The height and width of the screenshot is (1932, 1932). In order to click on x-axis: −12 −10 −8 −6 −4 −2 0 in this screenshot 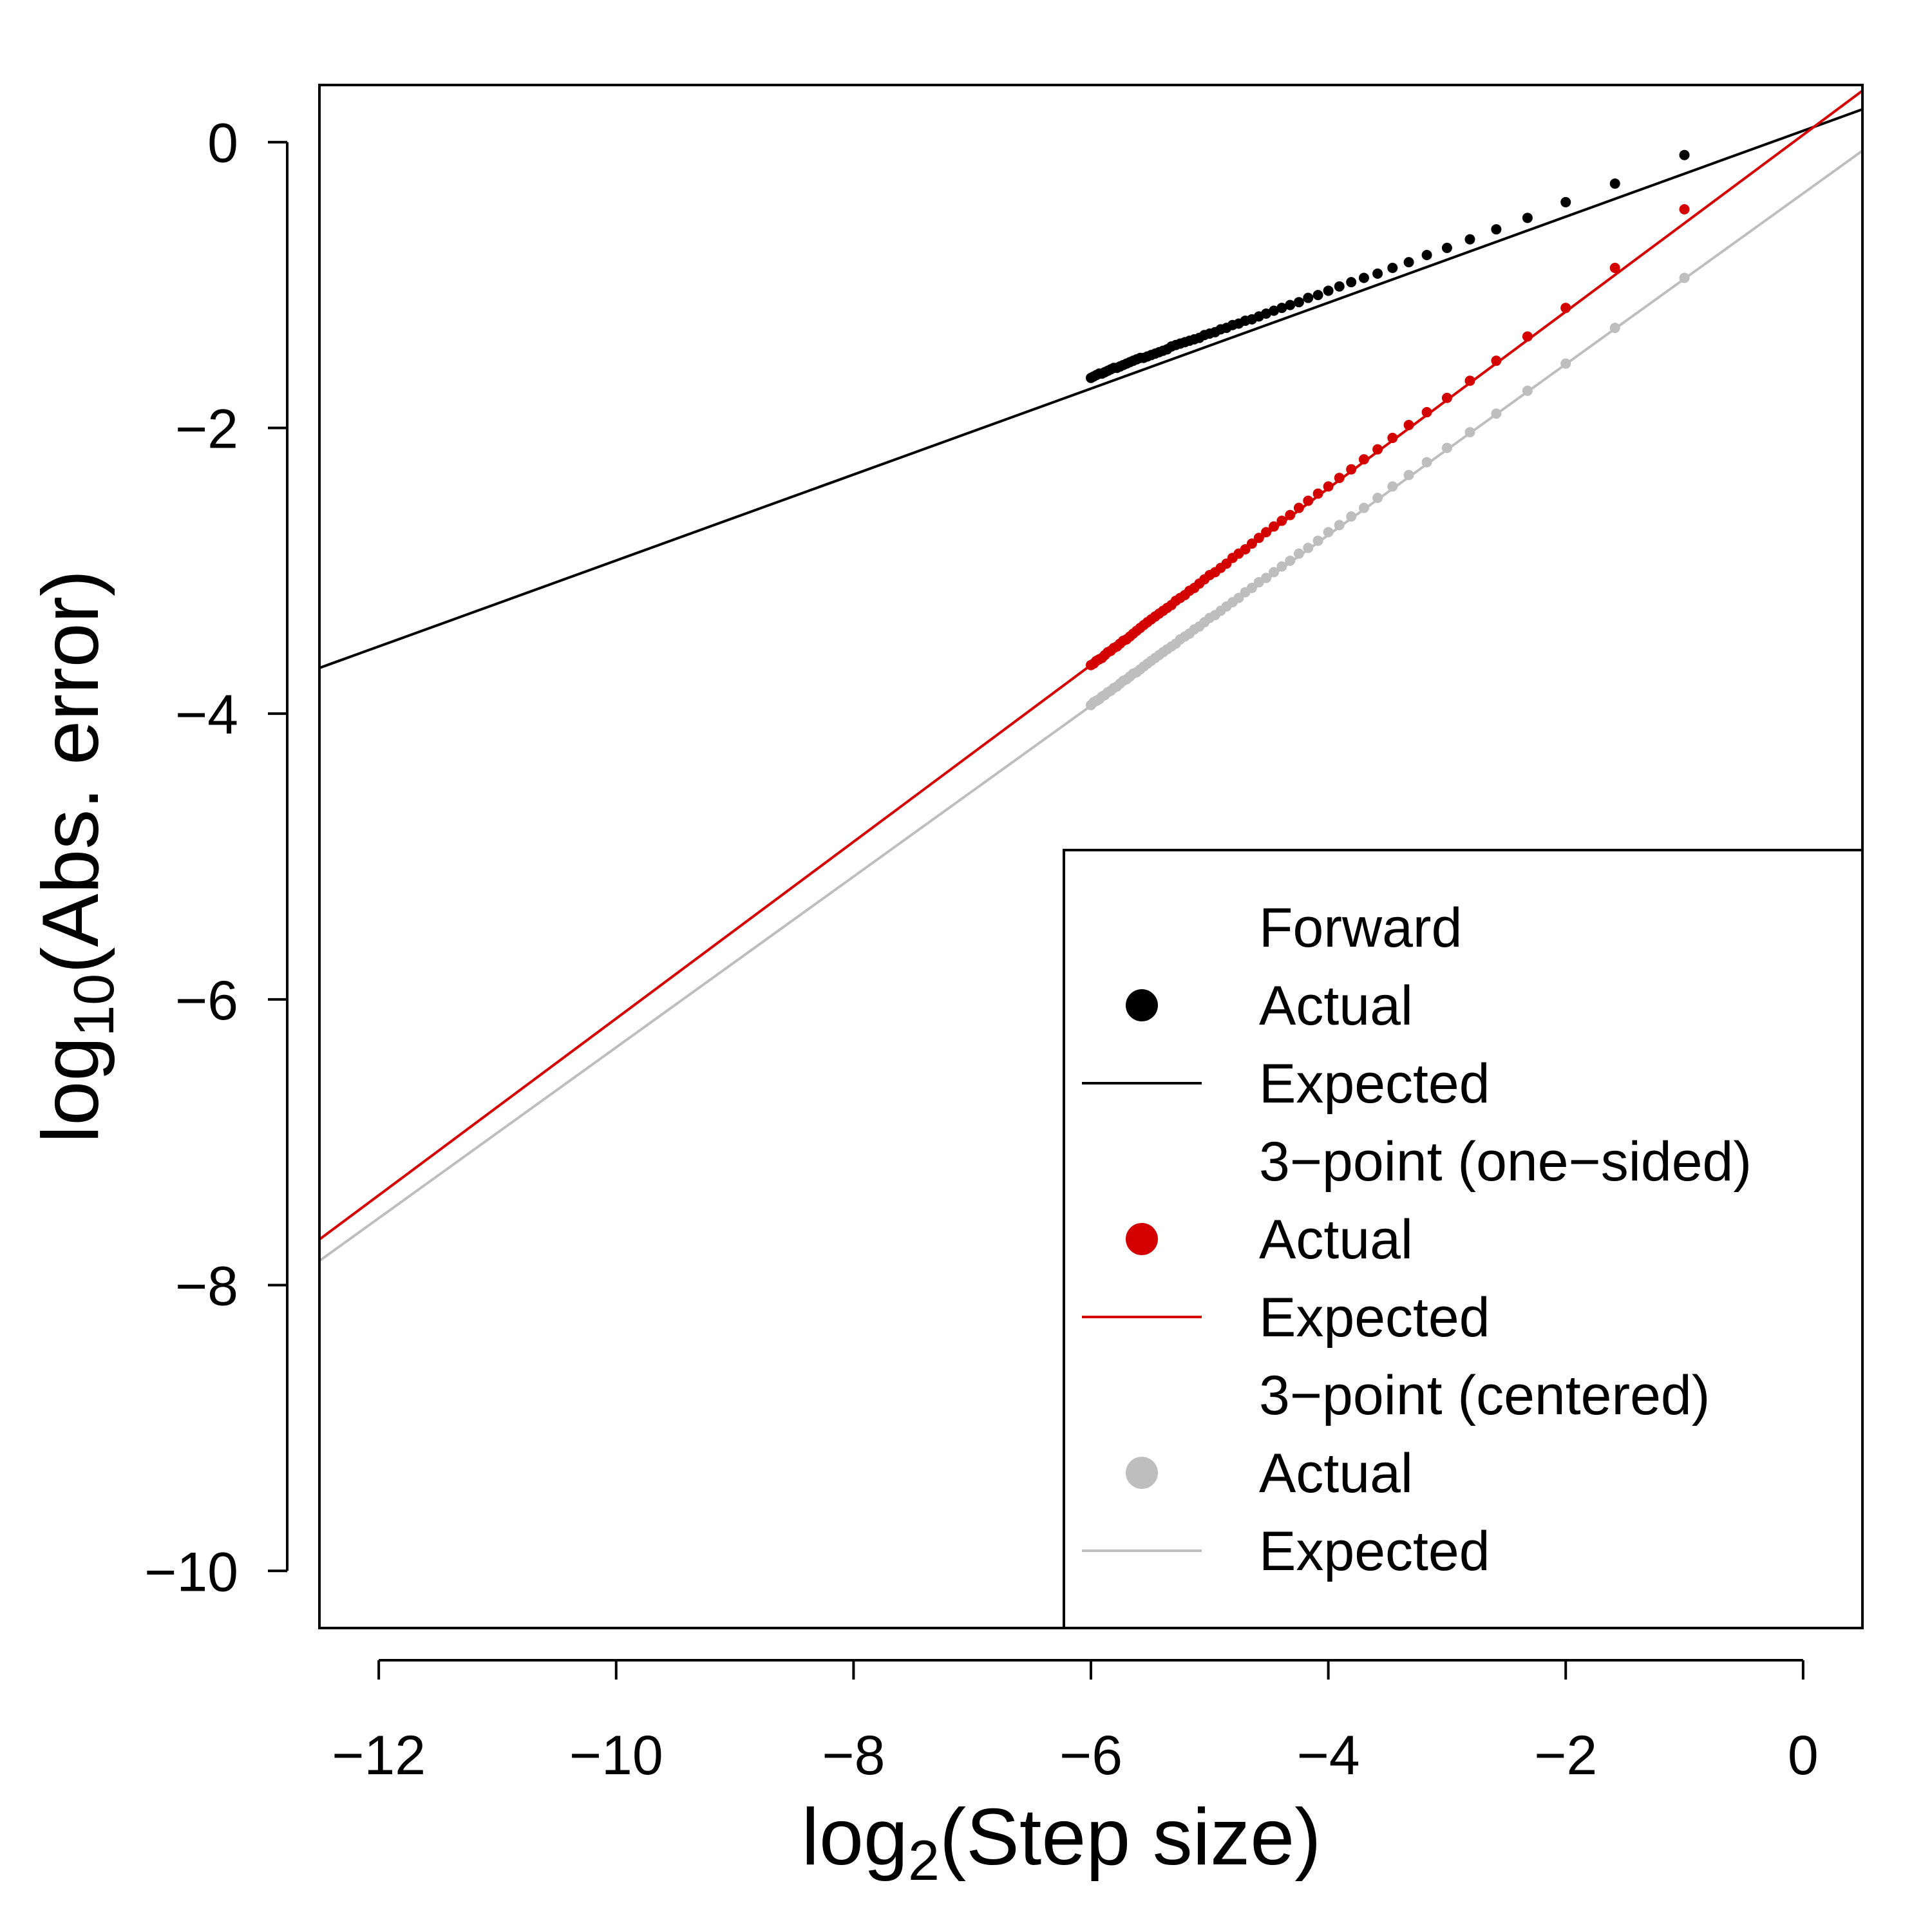, I will do `click(1075, 1723)`.